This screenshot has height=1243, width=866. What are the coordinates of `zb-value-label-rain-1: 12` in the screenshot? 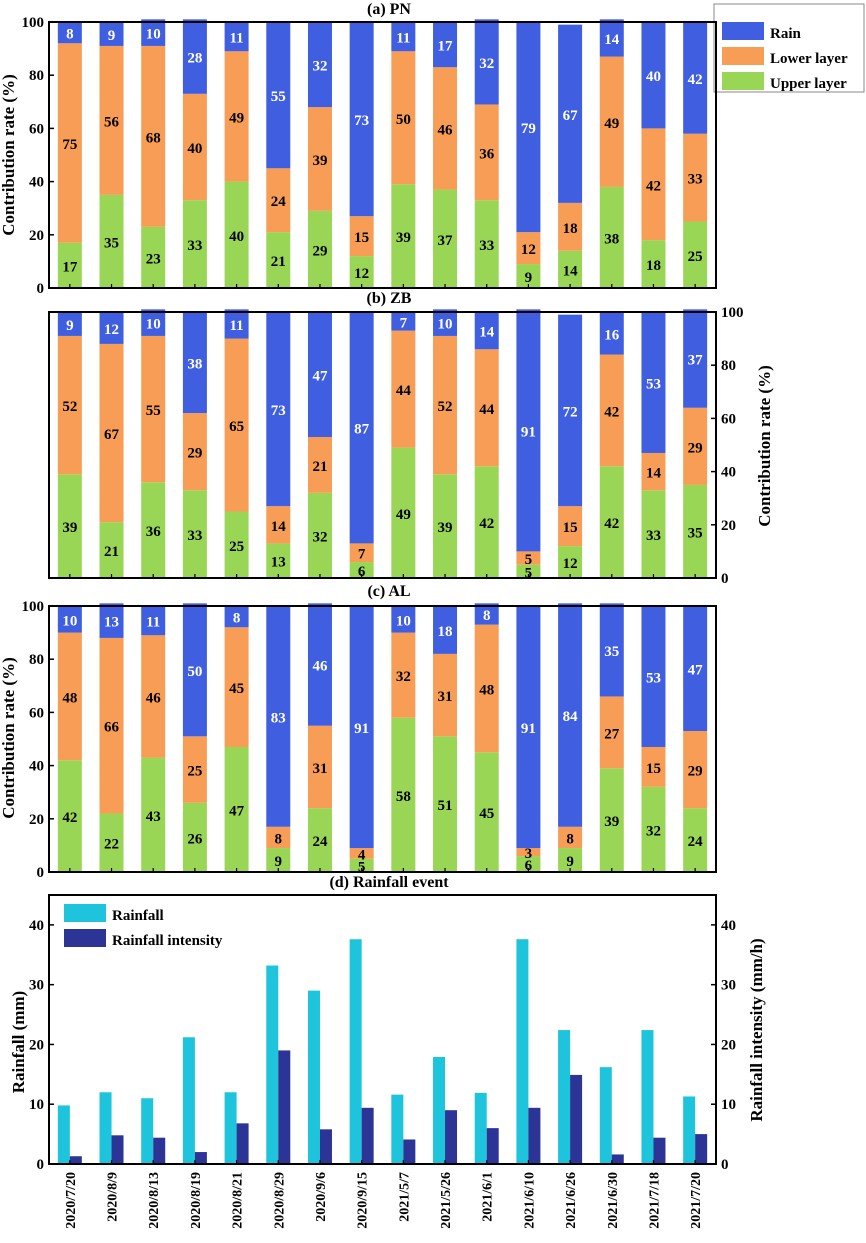 It's located at (111, 330).